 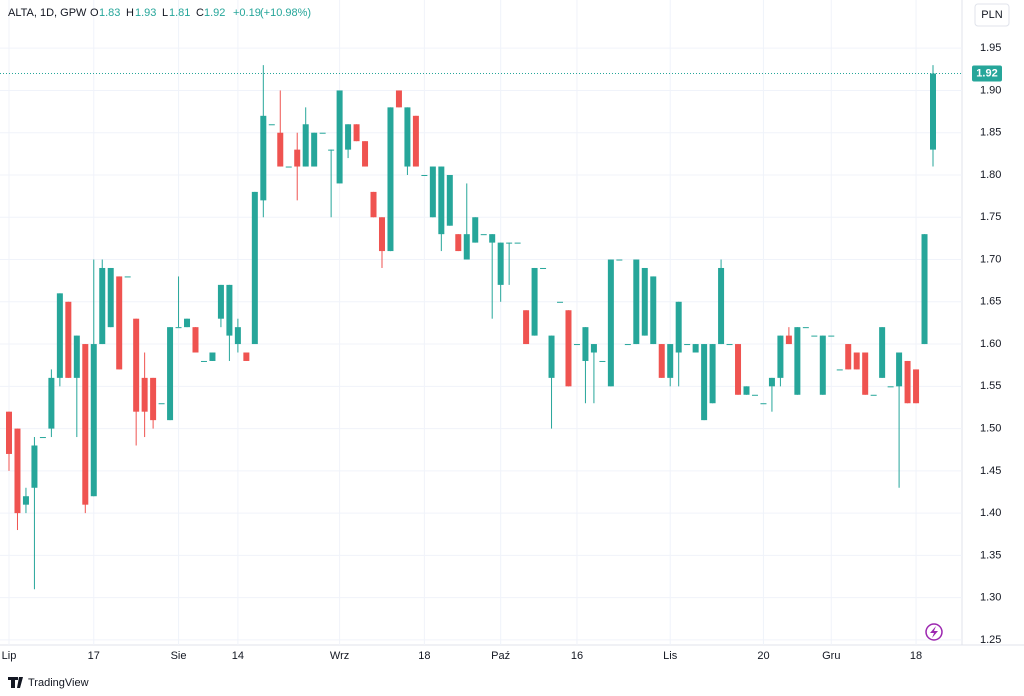 What do you see at coordinates (990, 386) in the screenshot?
I see `y-tick-label: 1.55` at bounding box center [990, 386].